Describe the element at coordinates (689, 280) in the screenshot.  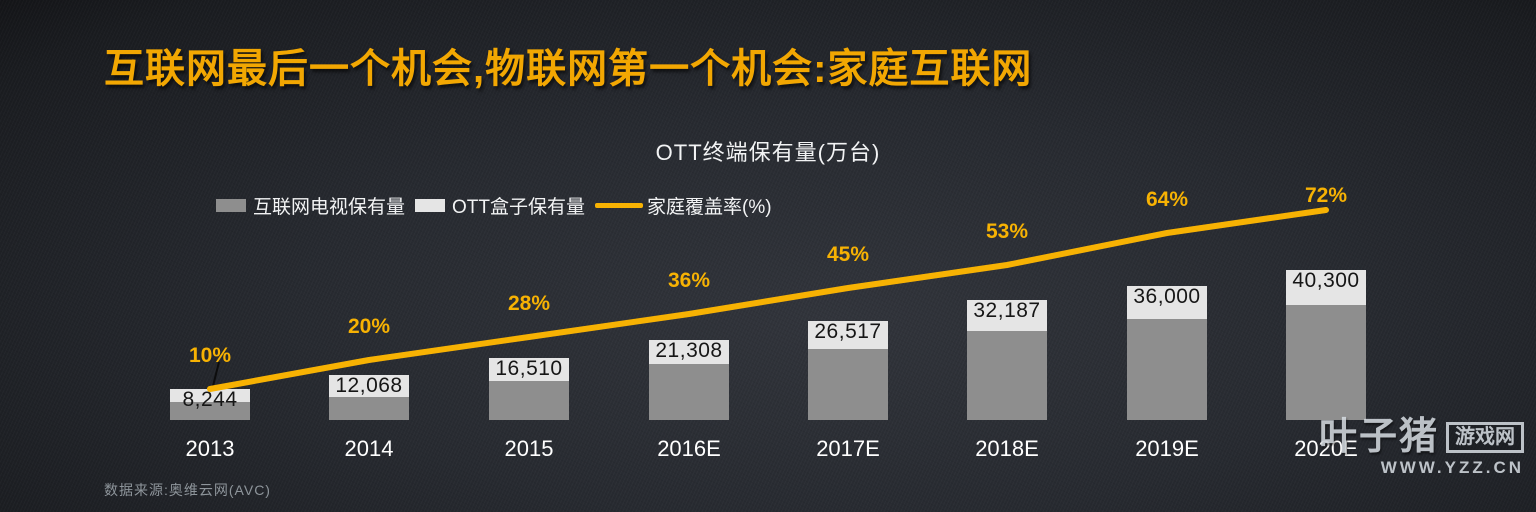
I see `coverage-point-label: 36%` at that location.